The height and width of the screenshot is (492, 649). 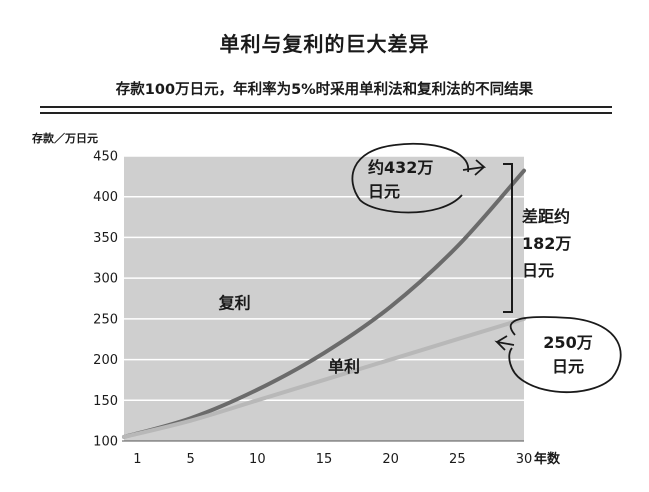 I want to click on x-tick-label-15: 15, so click(x=324, y=459).